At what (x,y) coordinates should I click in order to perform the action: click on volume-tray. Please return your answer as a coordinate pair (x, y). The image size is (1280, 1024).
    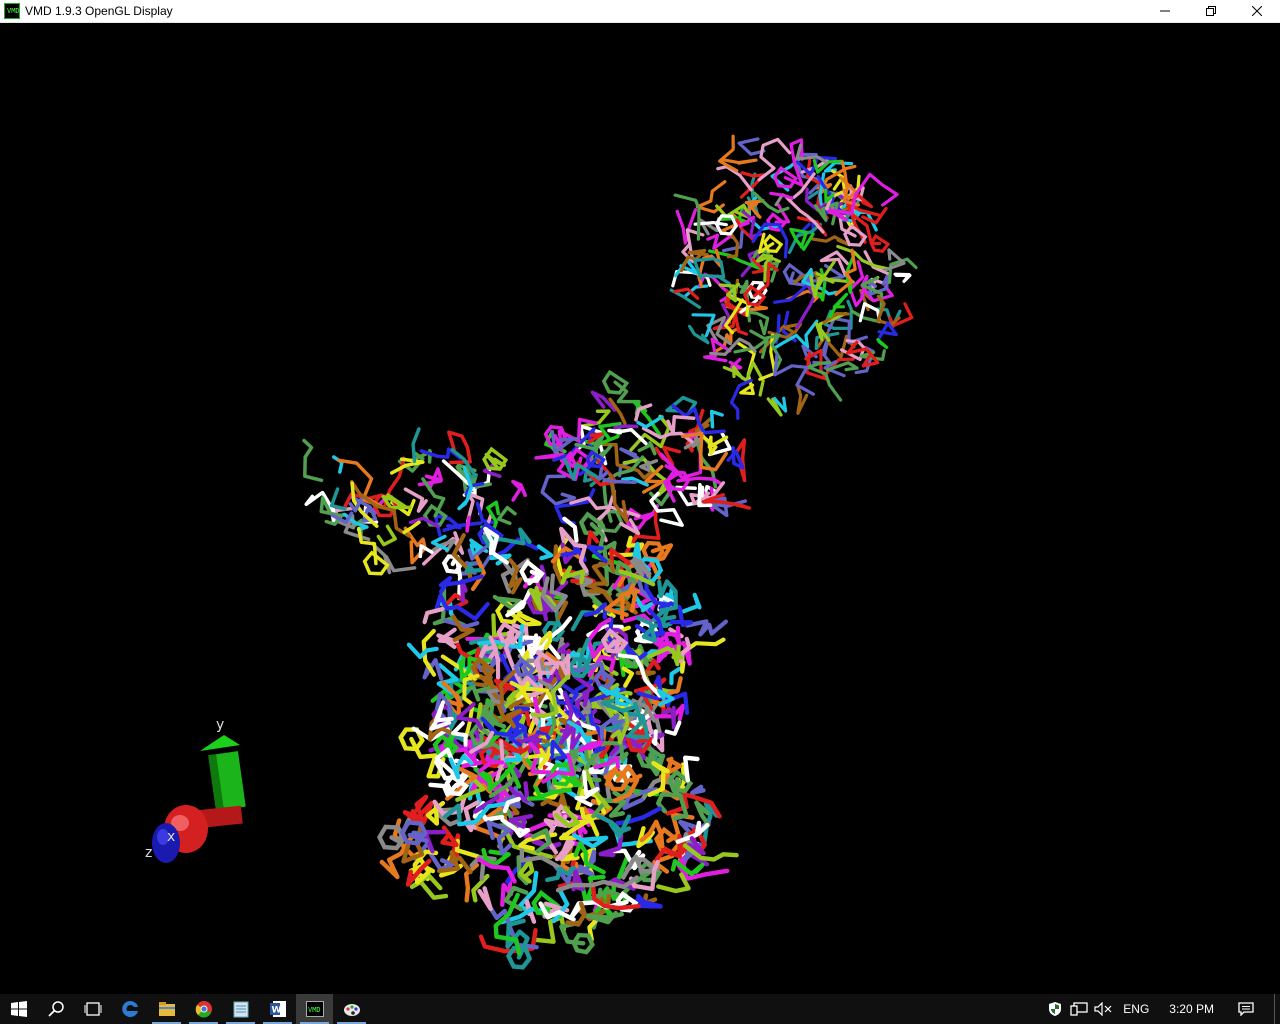
    Looking at the image, I should click on (1103, 1009).